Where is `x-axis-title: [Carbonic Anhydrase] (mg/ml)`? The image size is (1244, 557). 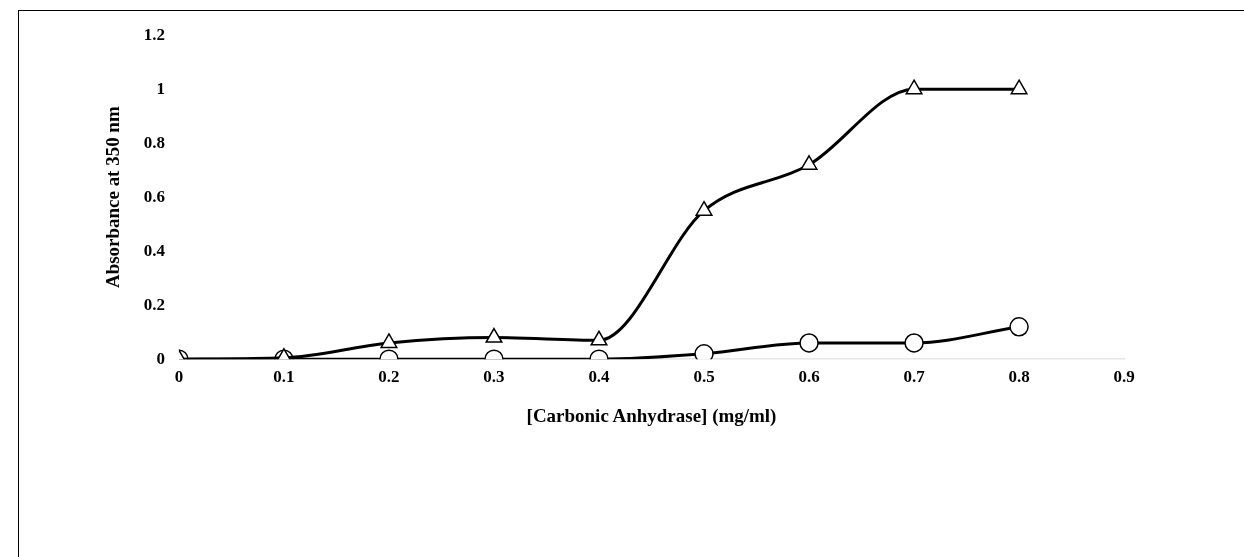 x-axis-title: [Carbonic Anhydrase] (mg/ml) is located at coordinates (651, 415).